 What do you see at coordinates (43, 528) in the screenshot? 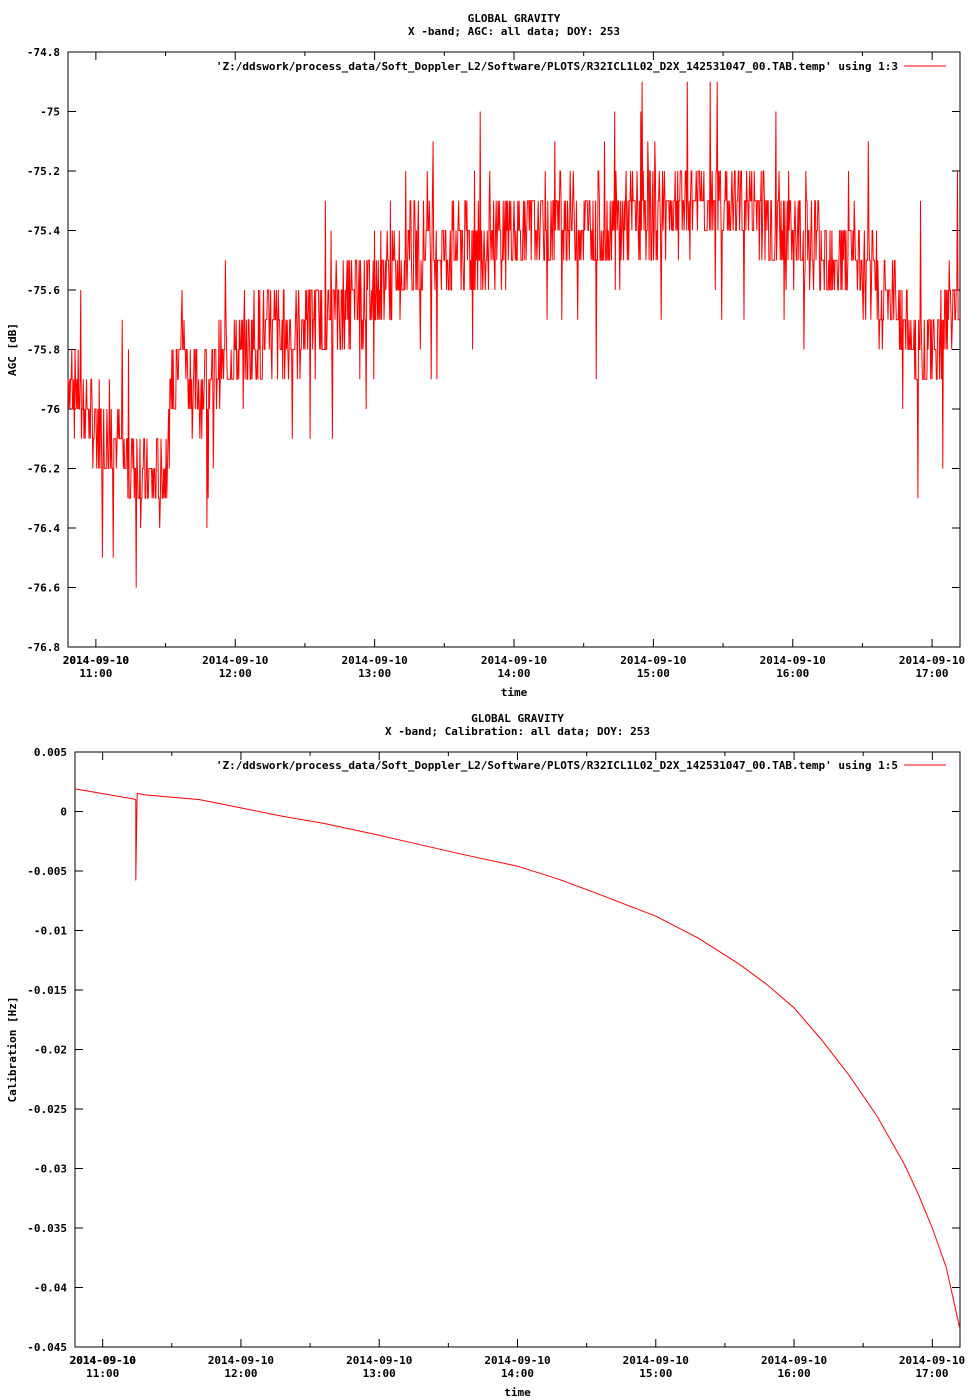
I see `y-tick-label: -76.4` at bounding box center [43, 528].